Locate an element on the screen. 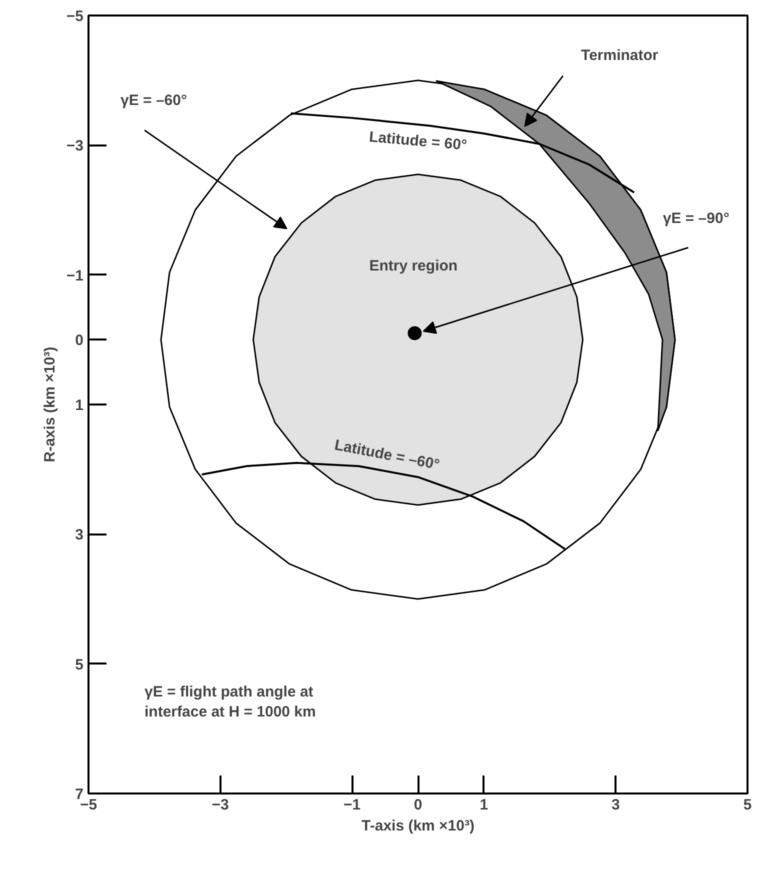 Image resolution: width=763 pixels, height=872 pixels. x-tick-label: −3 is located at coordinates (220, 805).